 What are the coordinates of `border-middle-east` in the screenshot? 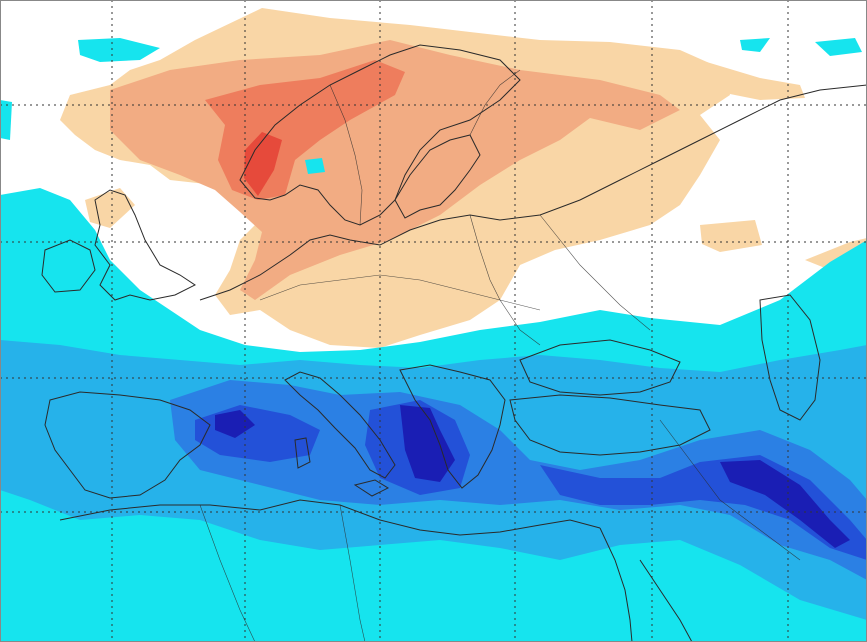 It's located at (730, 490).